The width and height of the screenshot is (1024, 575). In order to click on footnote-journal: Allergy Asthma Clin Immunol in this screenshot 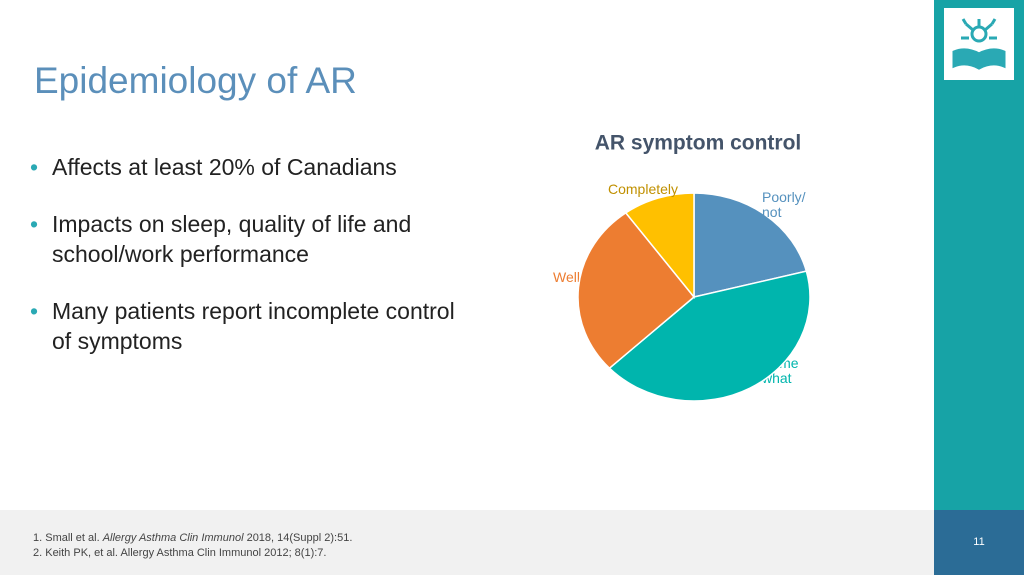, I will do `click(173, 538)`.